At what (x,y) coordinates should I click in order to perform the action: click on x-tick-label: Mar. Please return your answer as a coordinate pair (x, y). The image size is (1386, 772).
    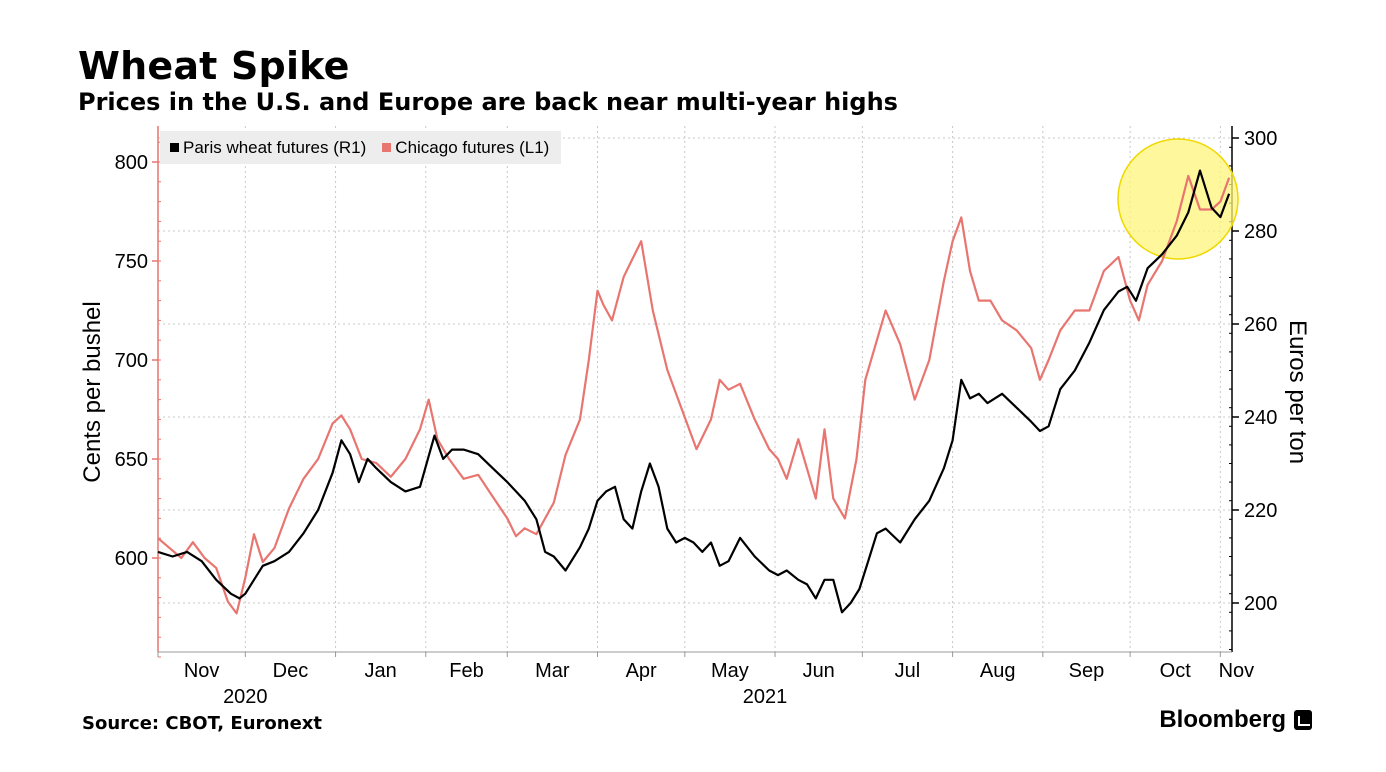
    Looking at the image, I should click on (552, 671).